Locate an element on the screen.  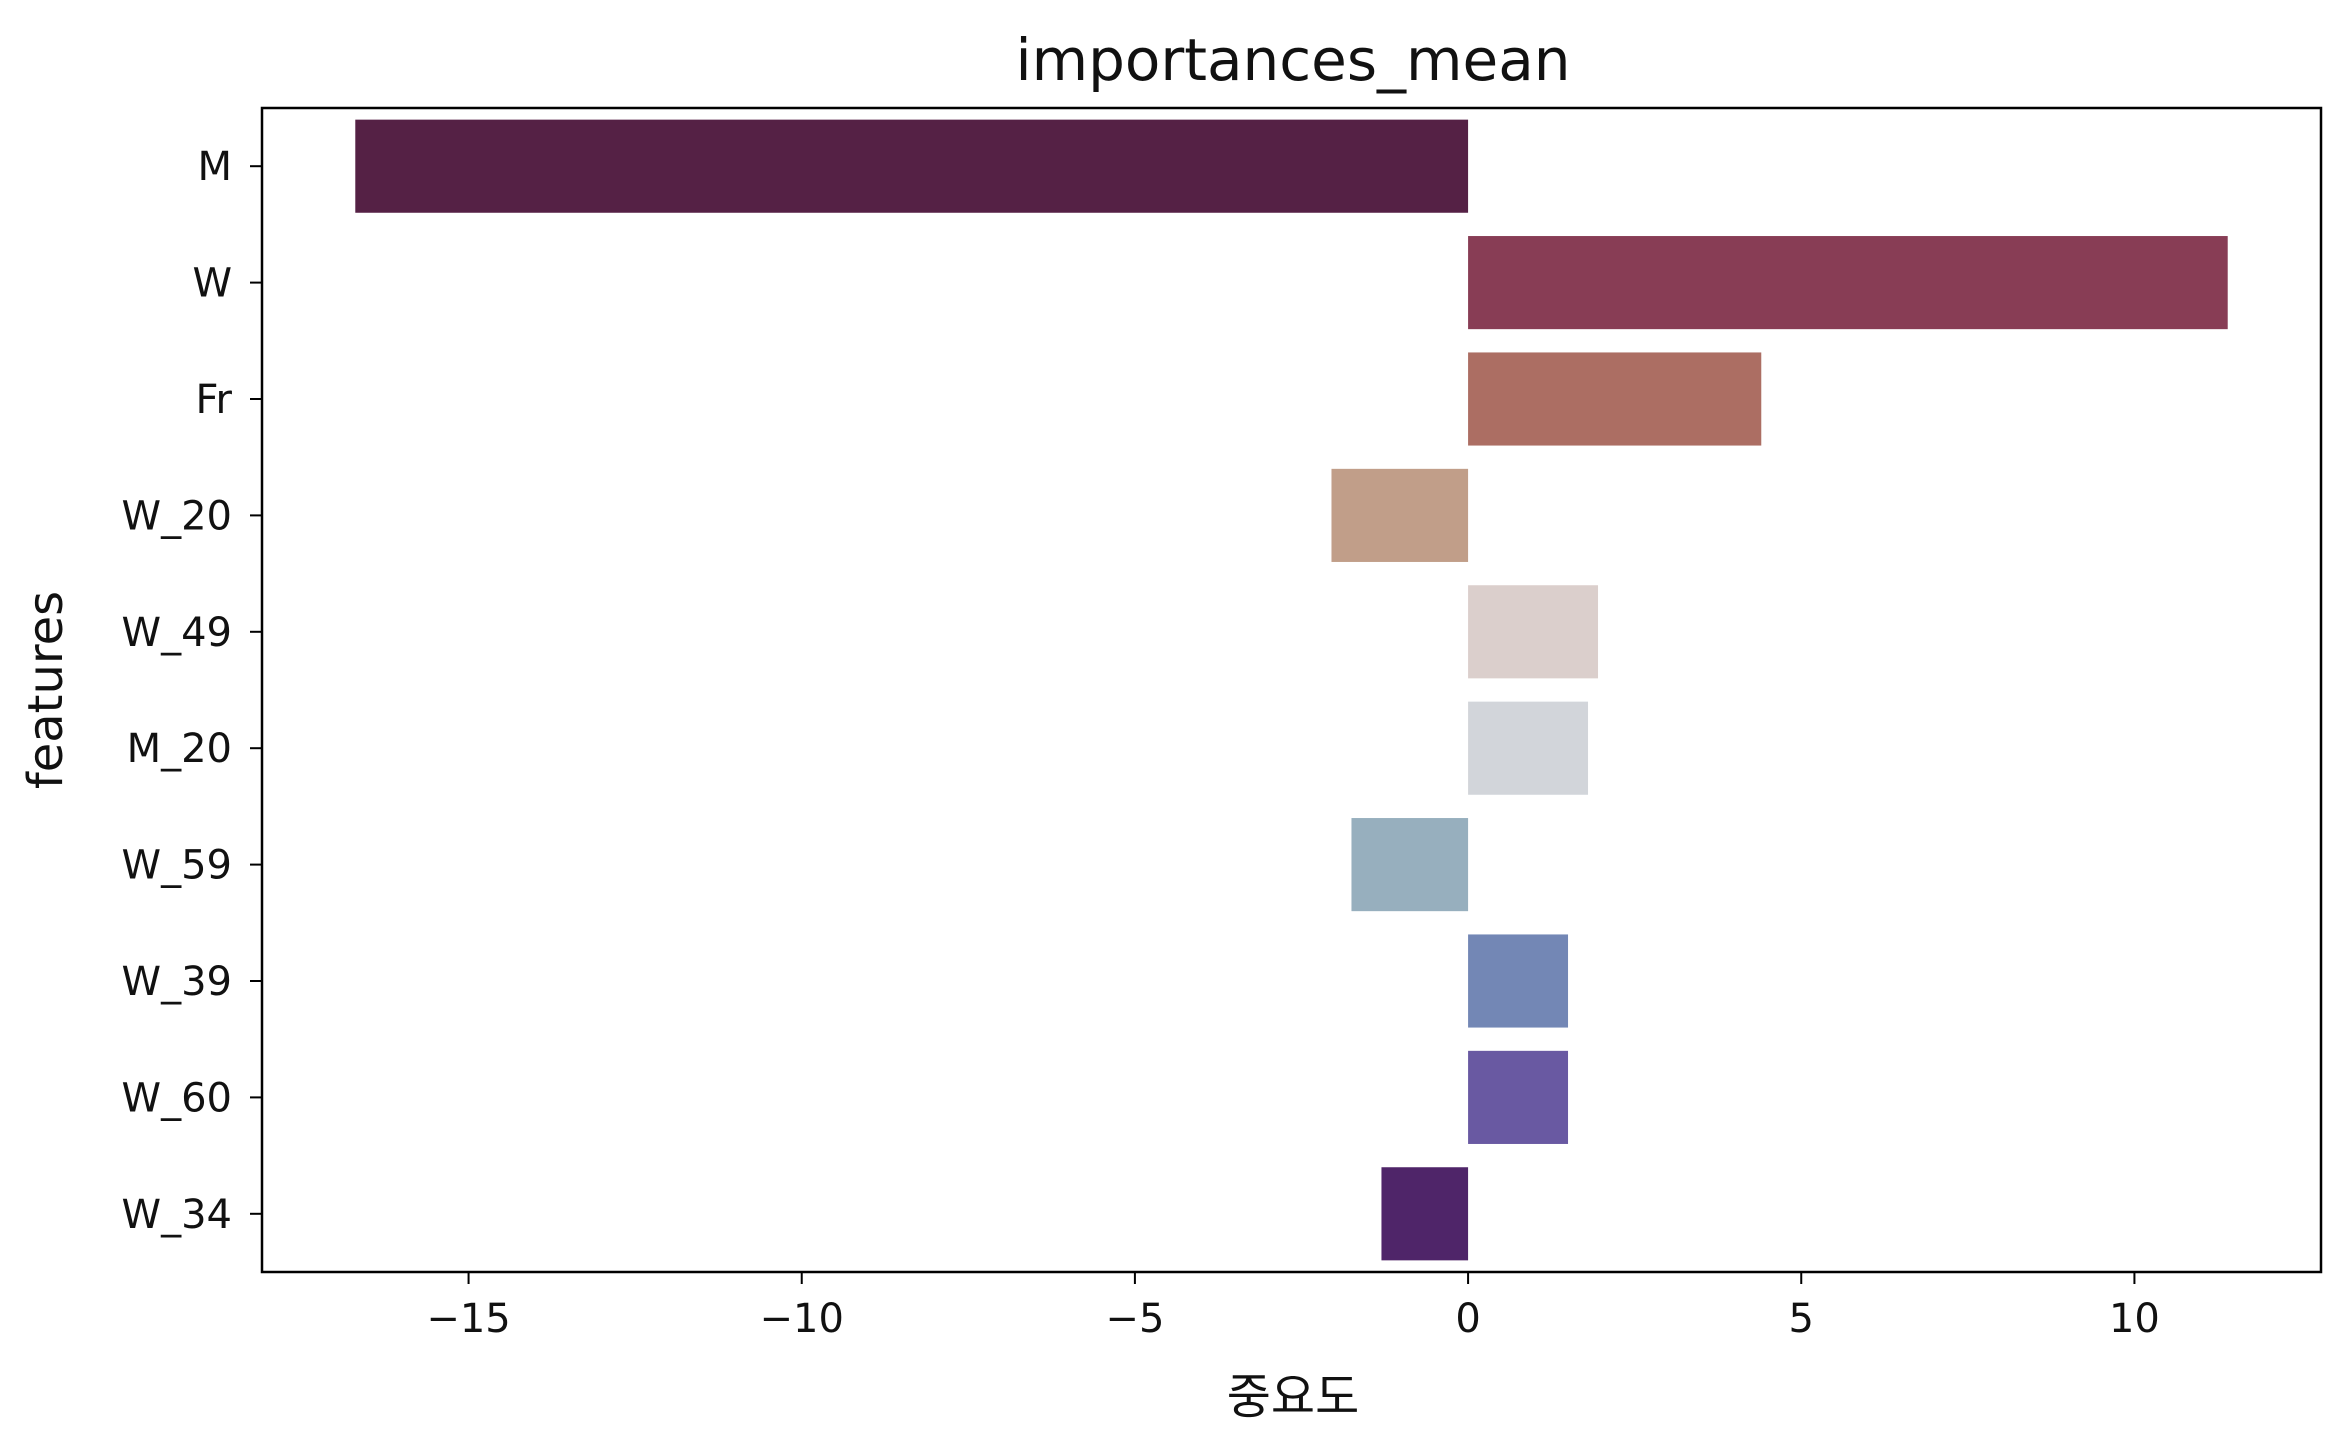
chart-title: importances_mean is located at coordinates (1292, 60).